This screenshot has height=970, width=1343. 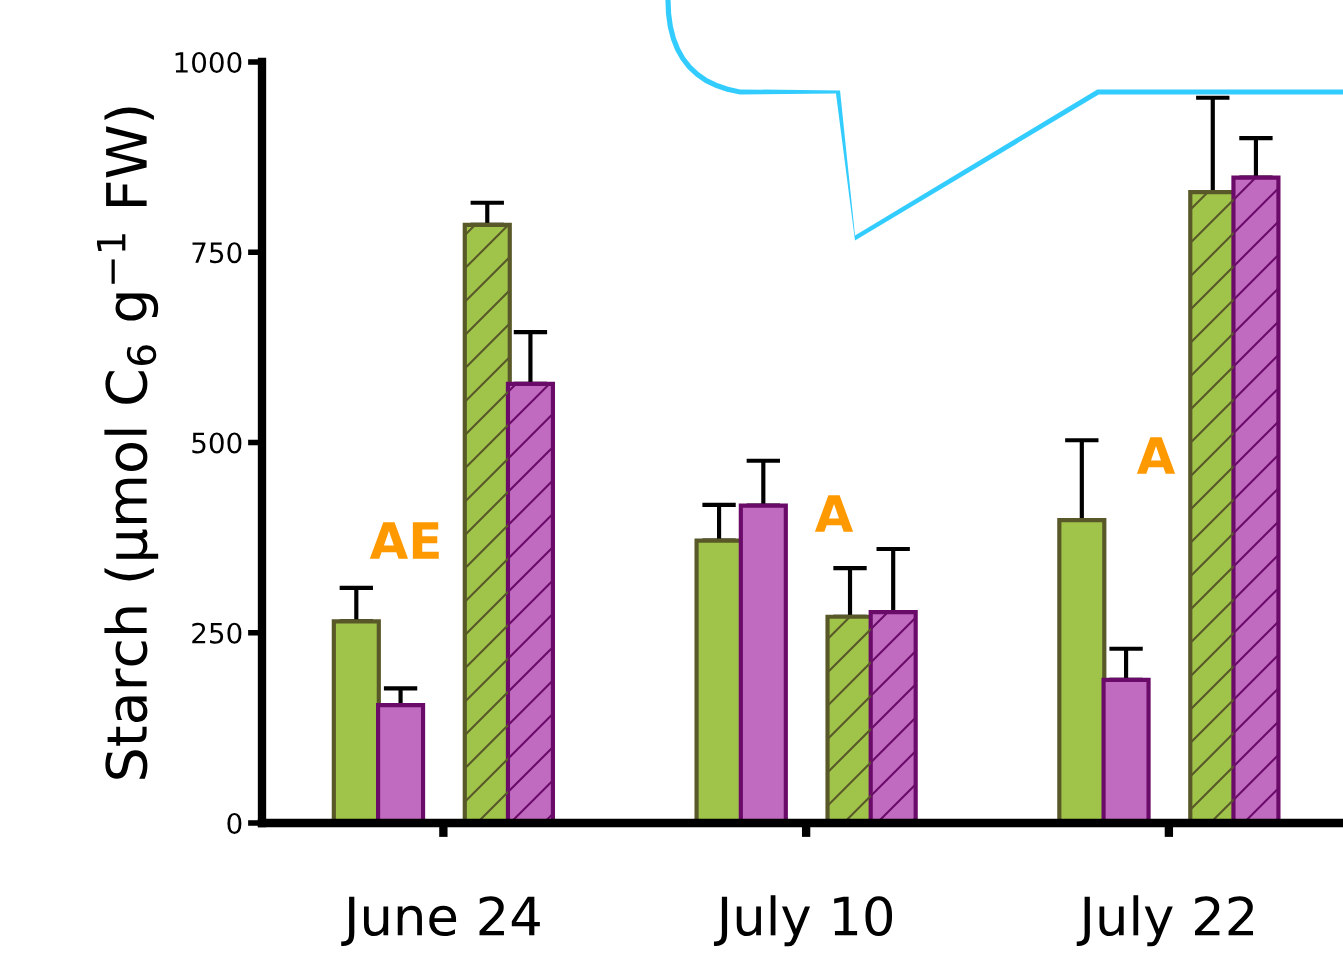 I want to click on annotation: AE, so click(x=404, y=540).